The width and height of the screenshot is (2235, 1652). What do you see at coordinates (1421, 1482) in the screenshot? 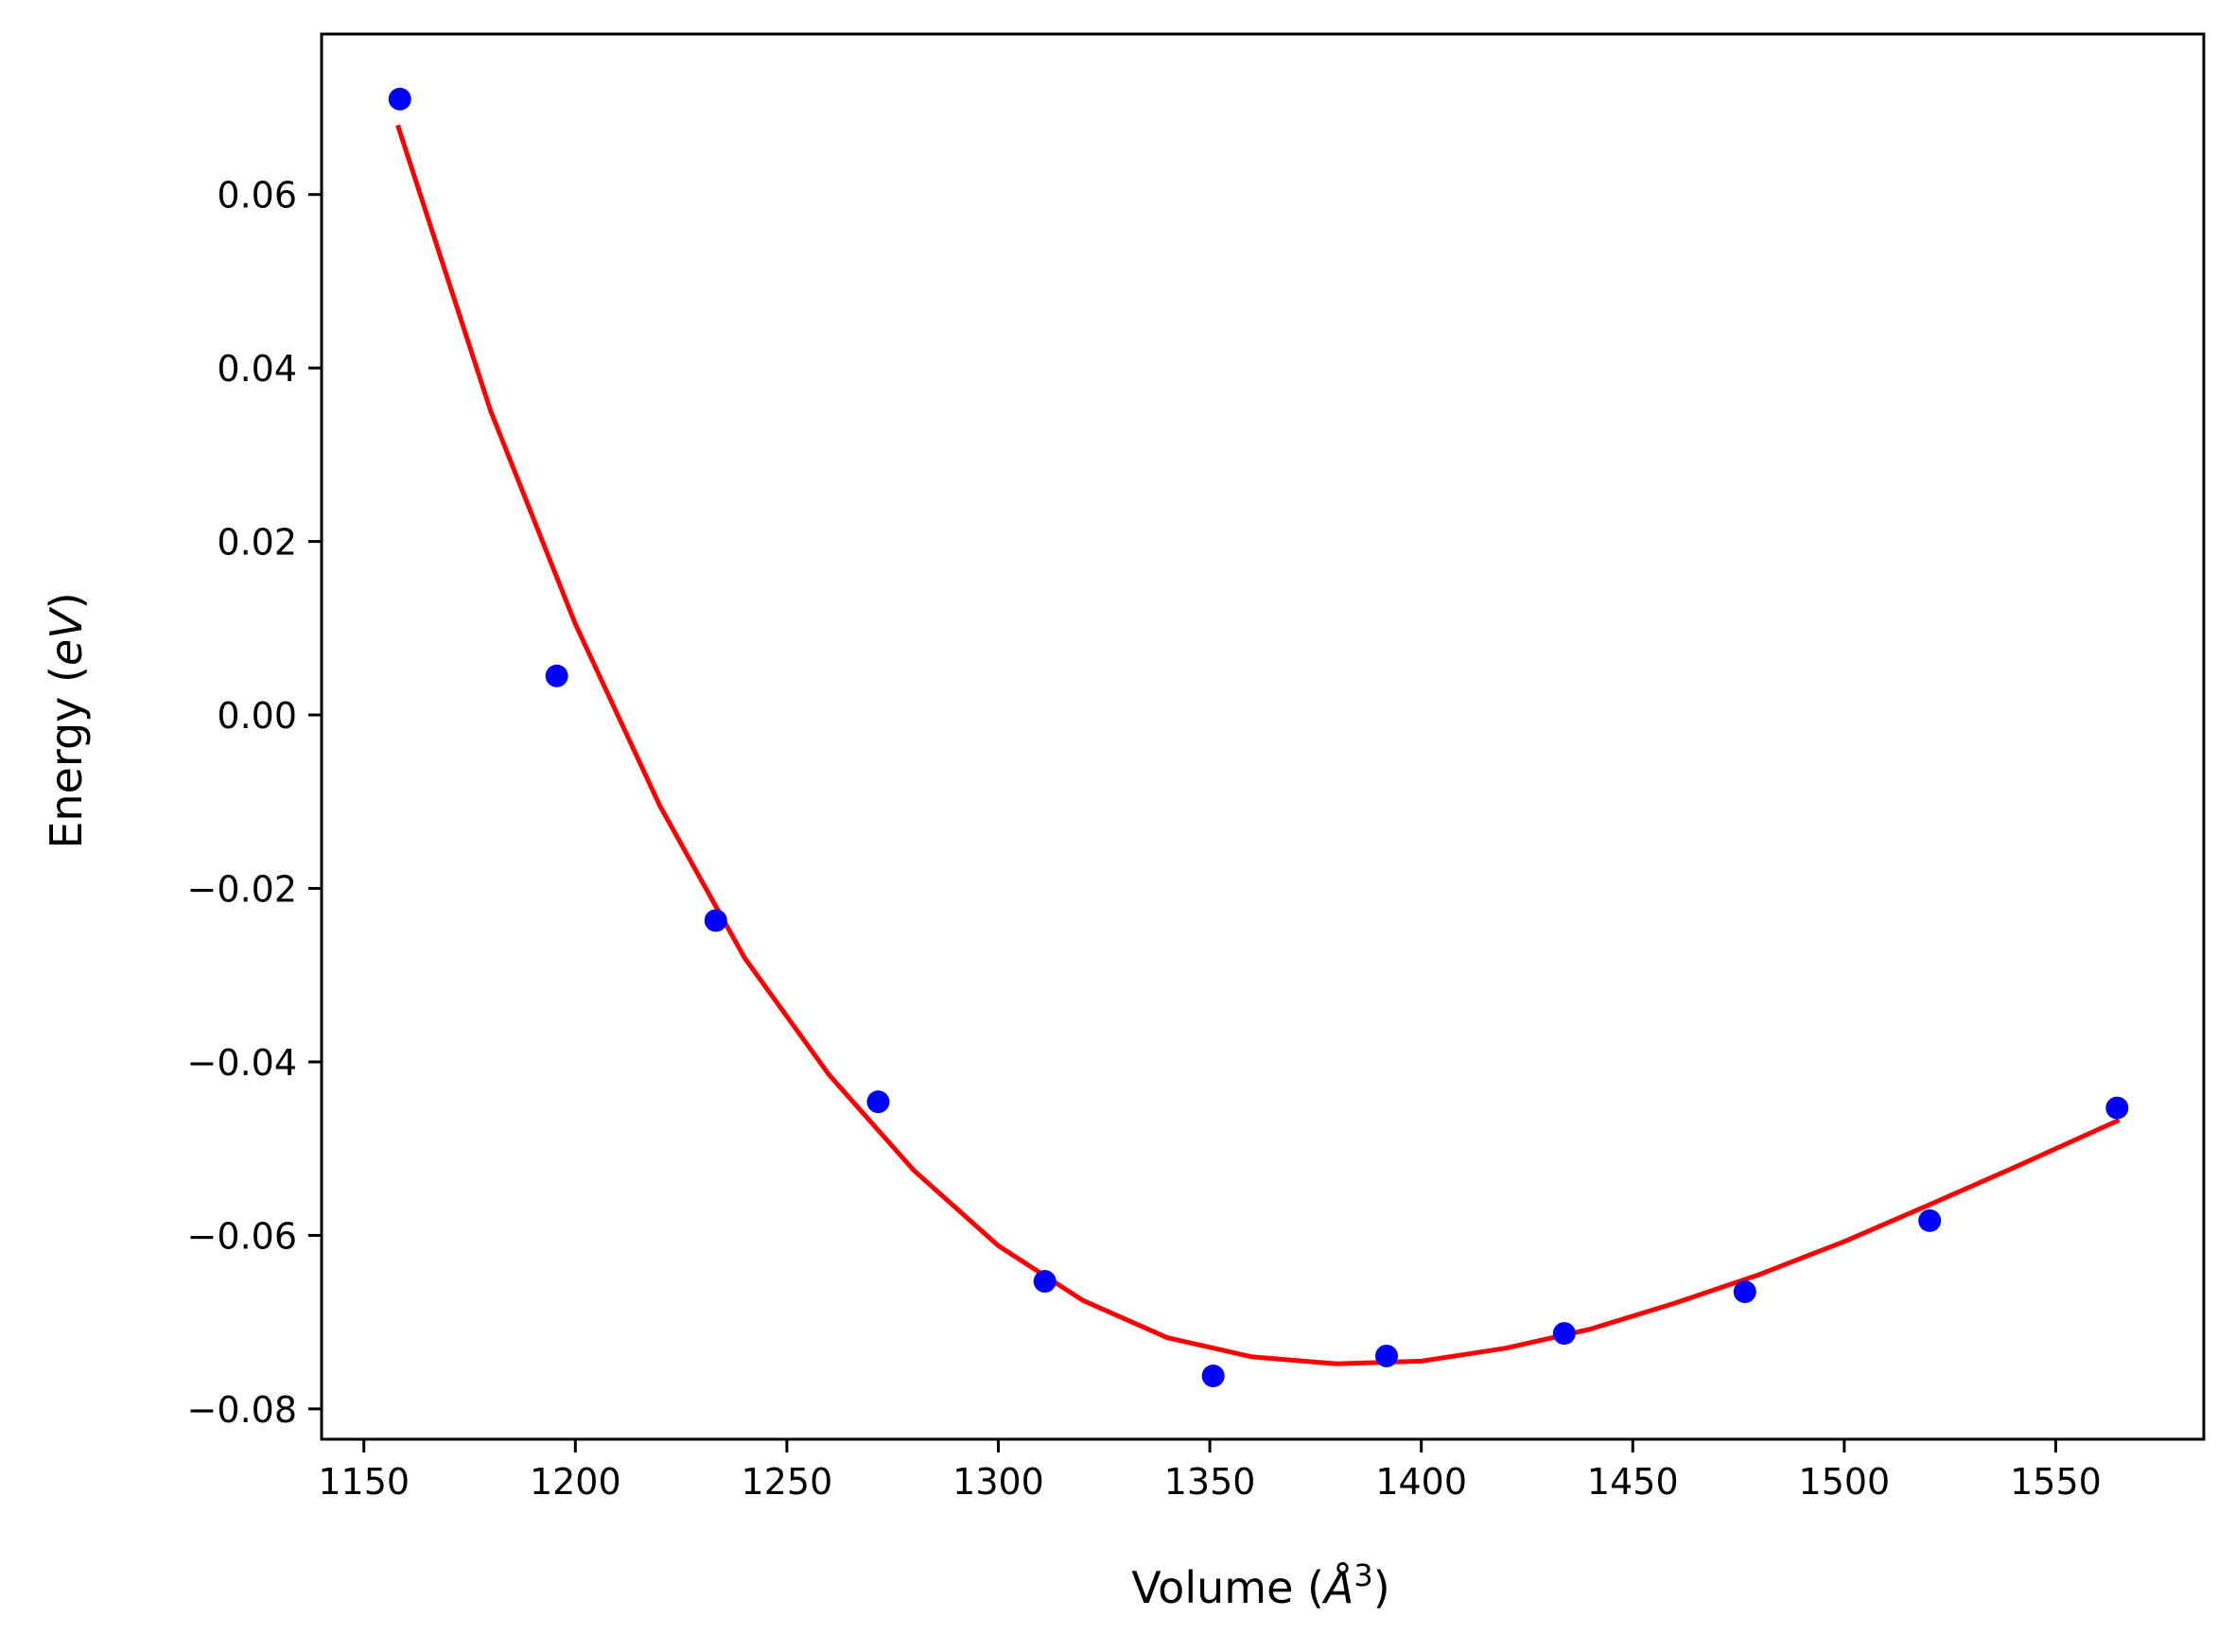
I see `x-tick-label: 1400` at bounding box center [1421, 1482].